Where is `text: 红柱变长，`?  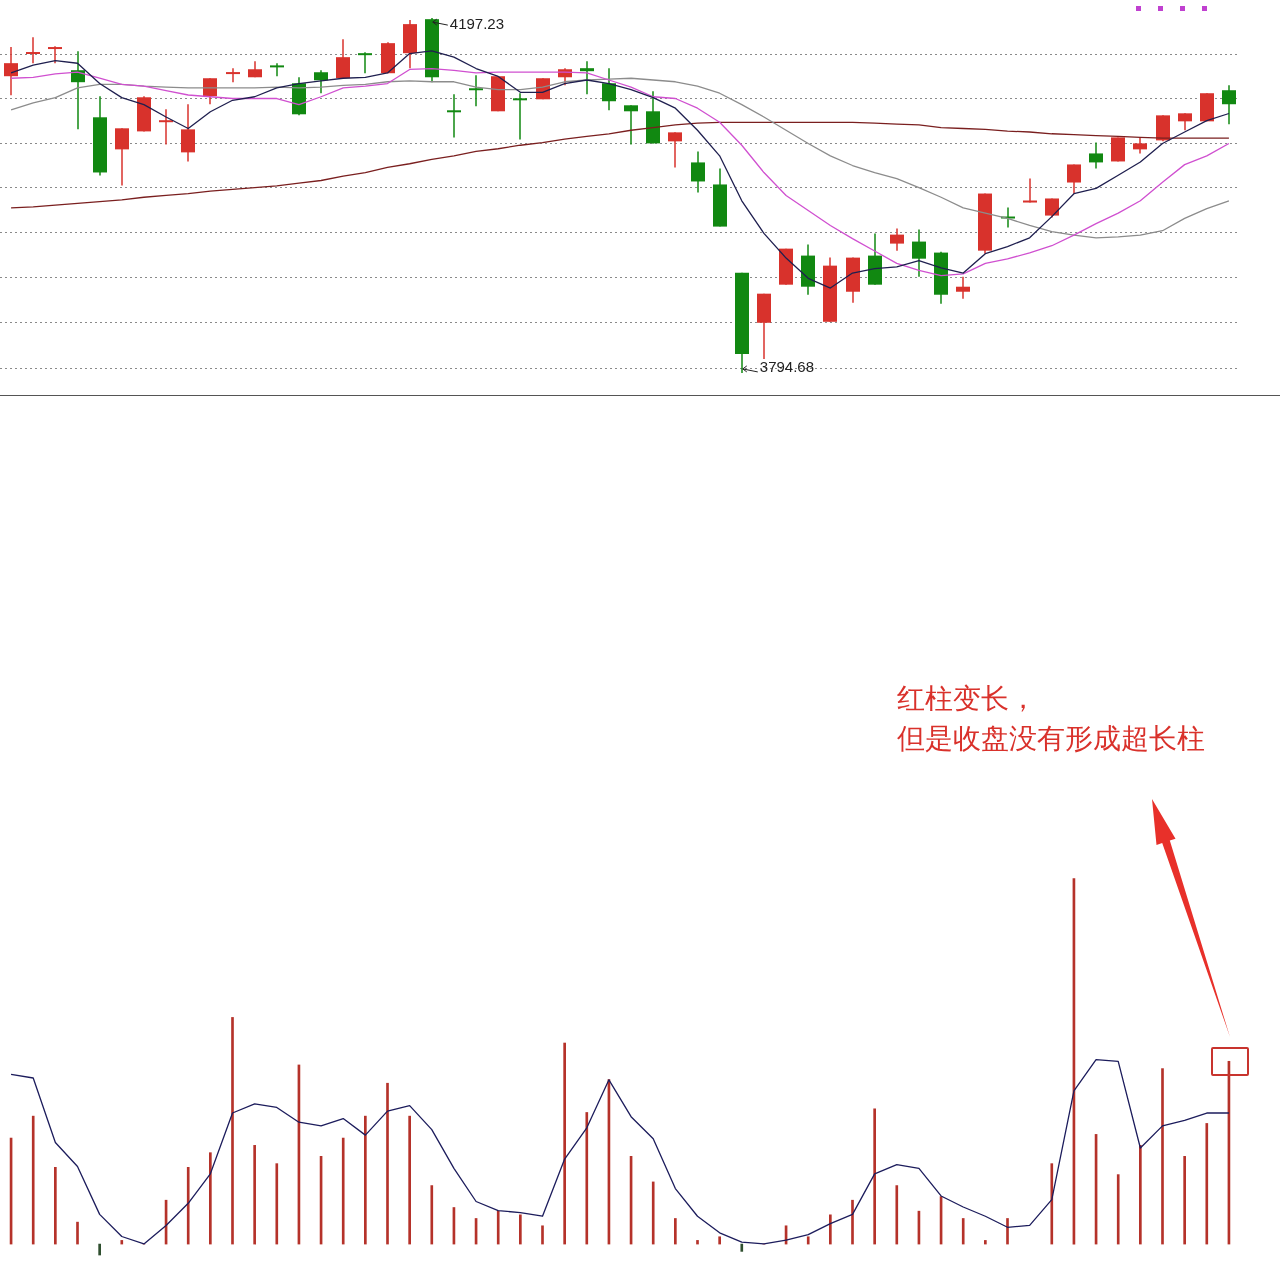 text: 红柱变长， is located at coordinates (967, 699).